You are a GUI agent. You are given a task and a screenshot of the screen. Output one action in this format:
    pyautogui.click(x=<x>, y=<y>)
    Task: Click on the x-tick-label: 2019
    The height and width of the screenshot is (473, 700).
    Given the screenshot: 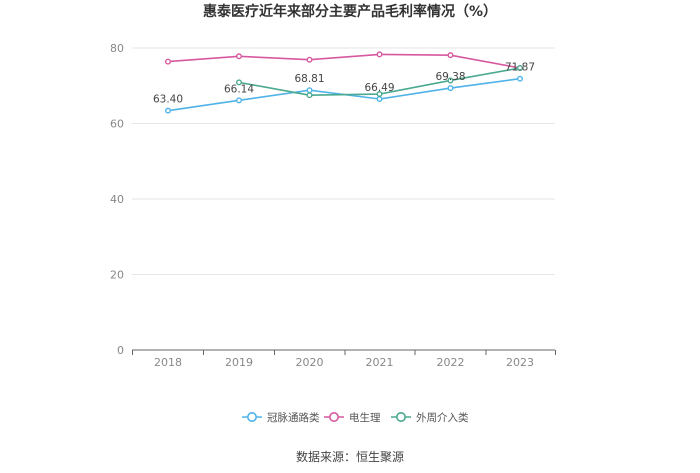 What is the action you would take?
    pyautogui.click(x=239, y=362)
    